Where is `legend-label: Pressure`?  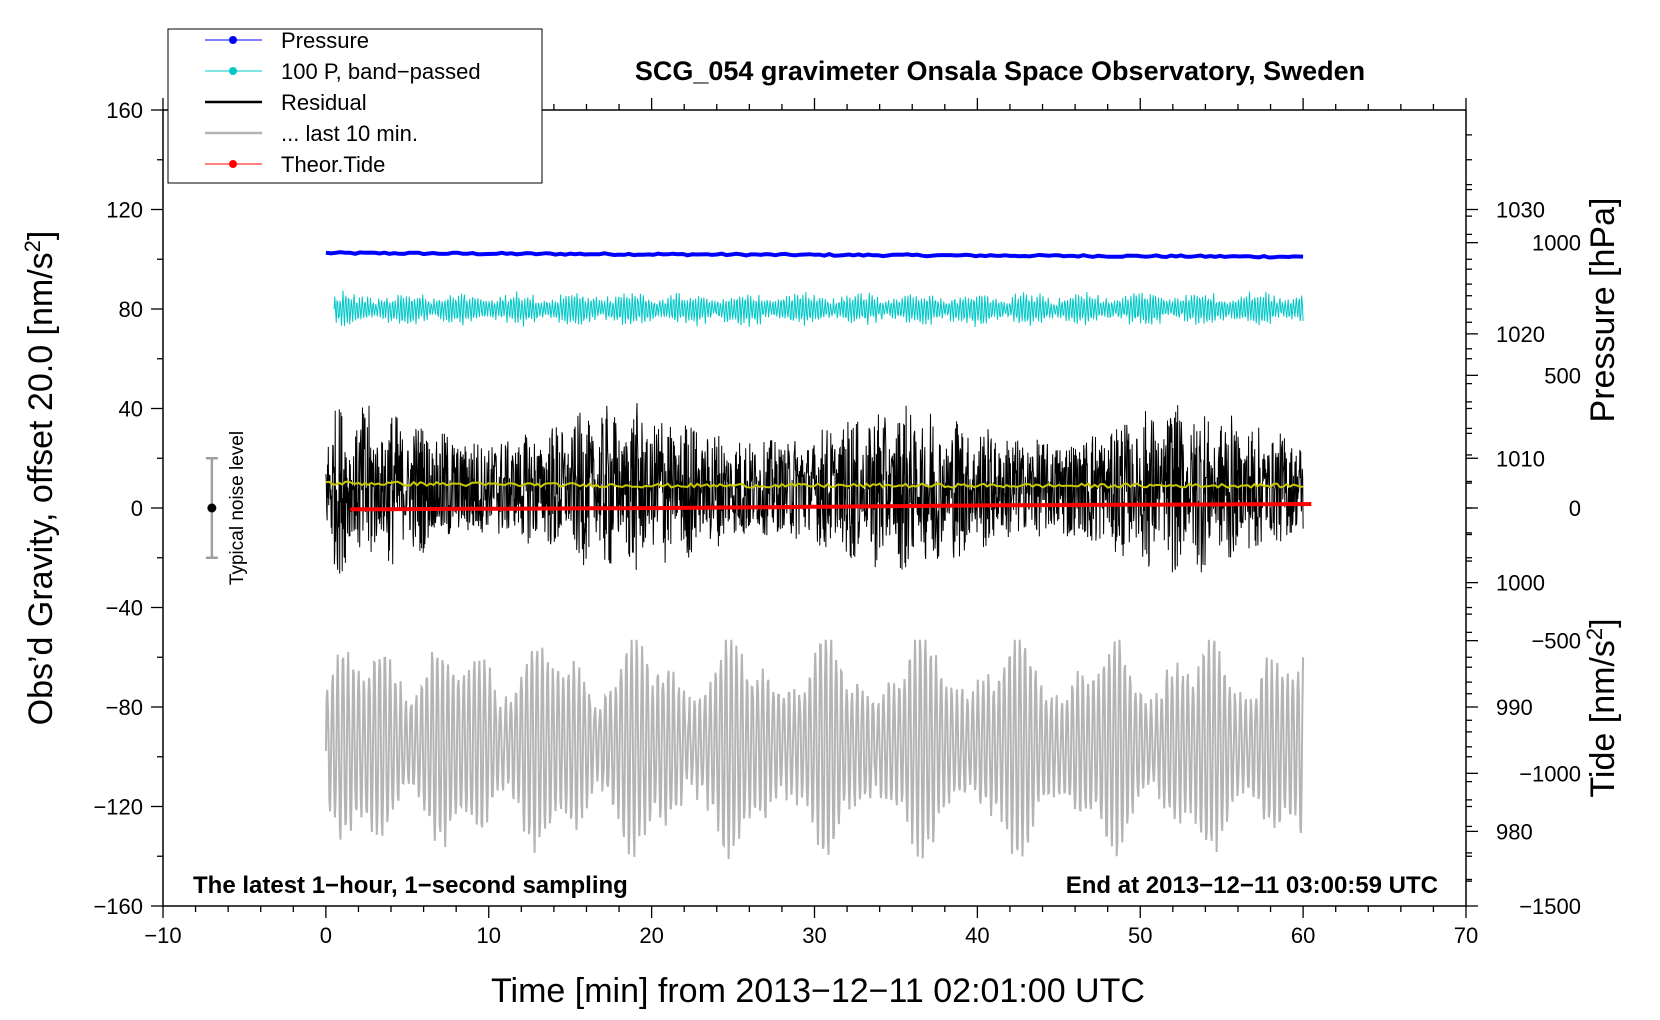 legend-label: Pressure is located at coordinates (325, 40).